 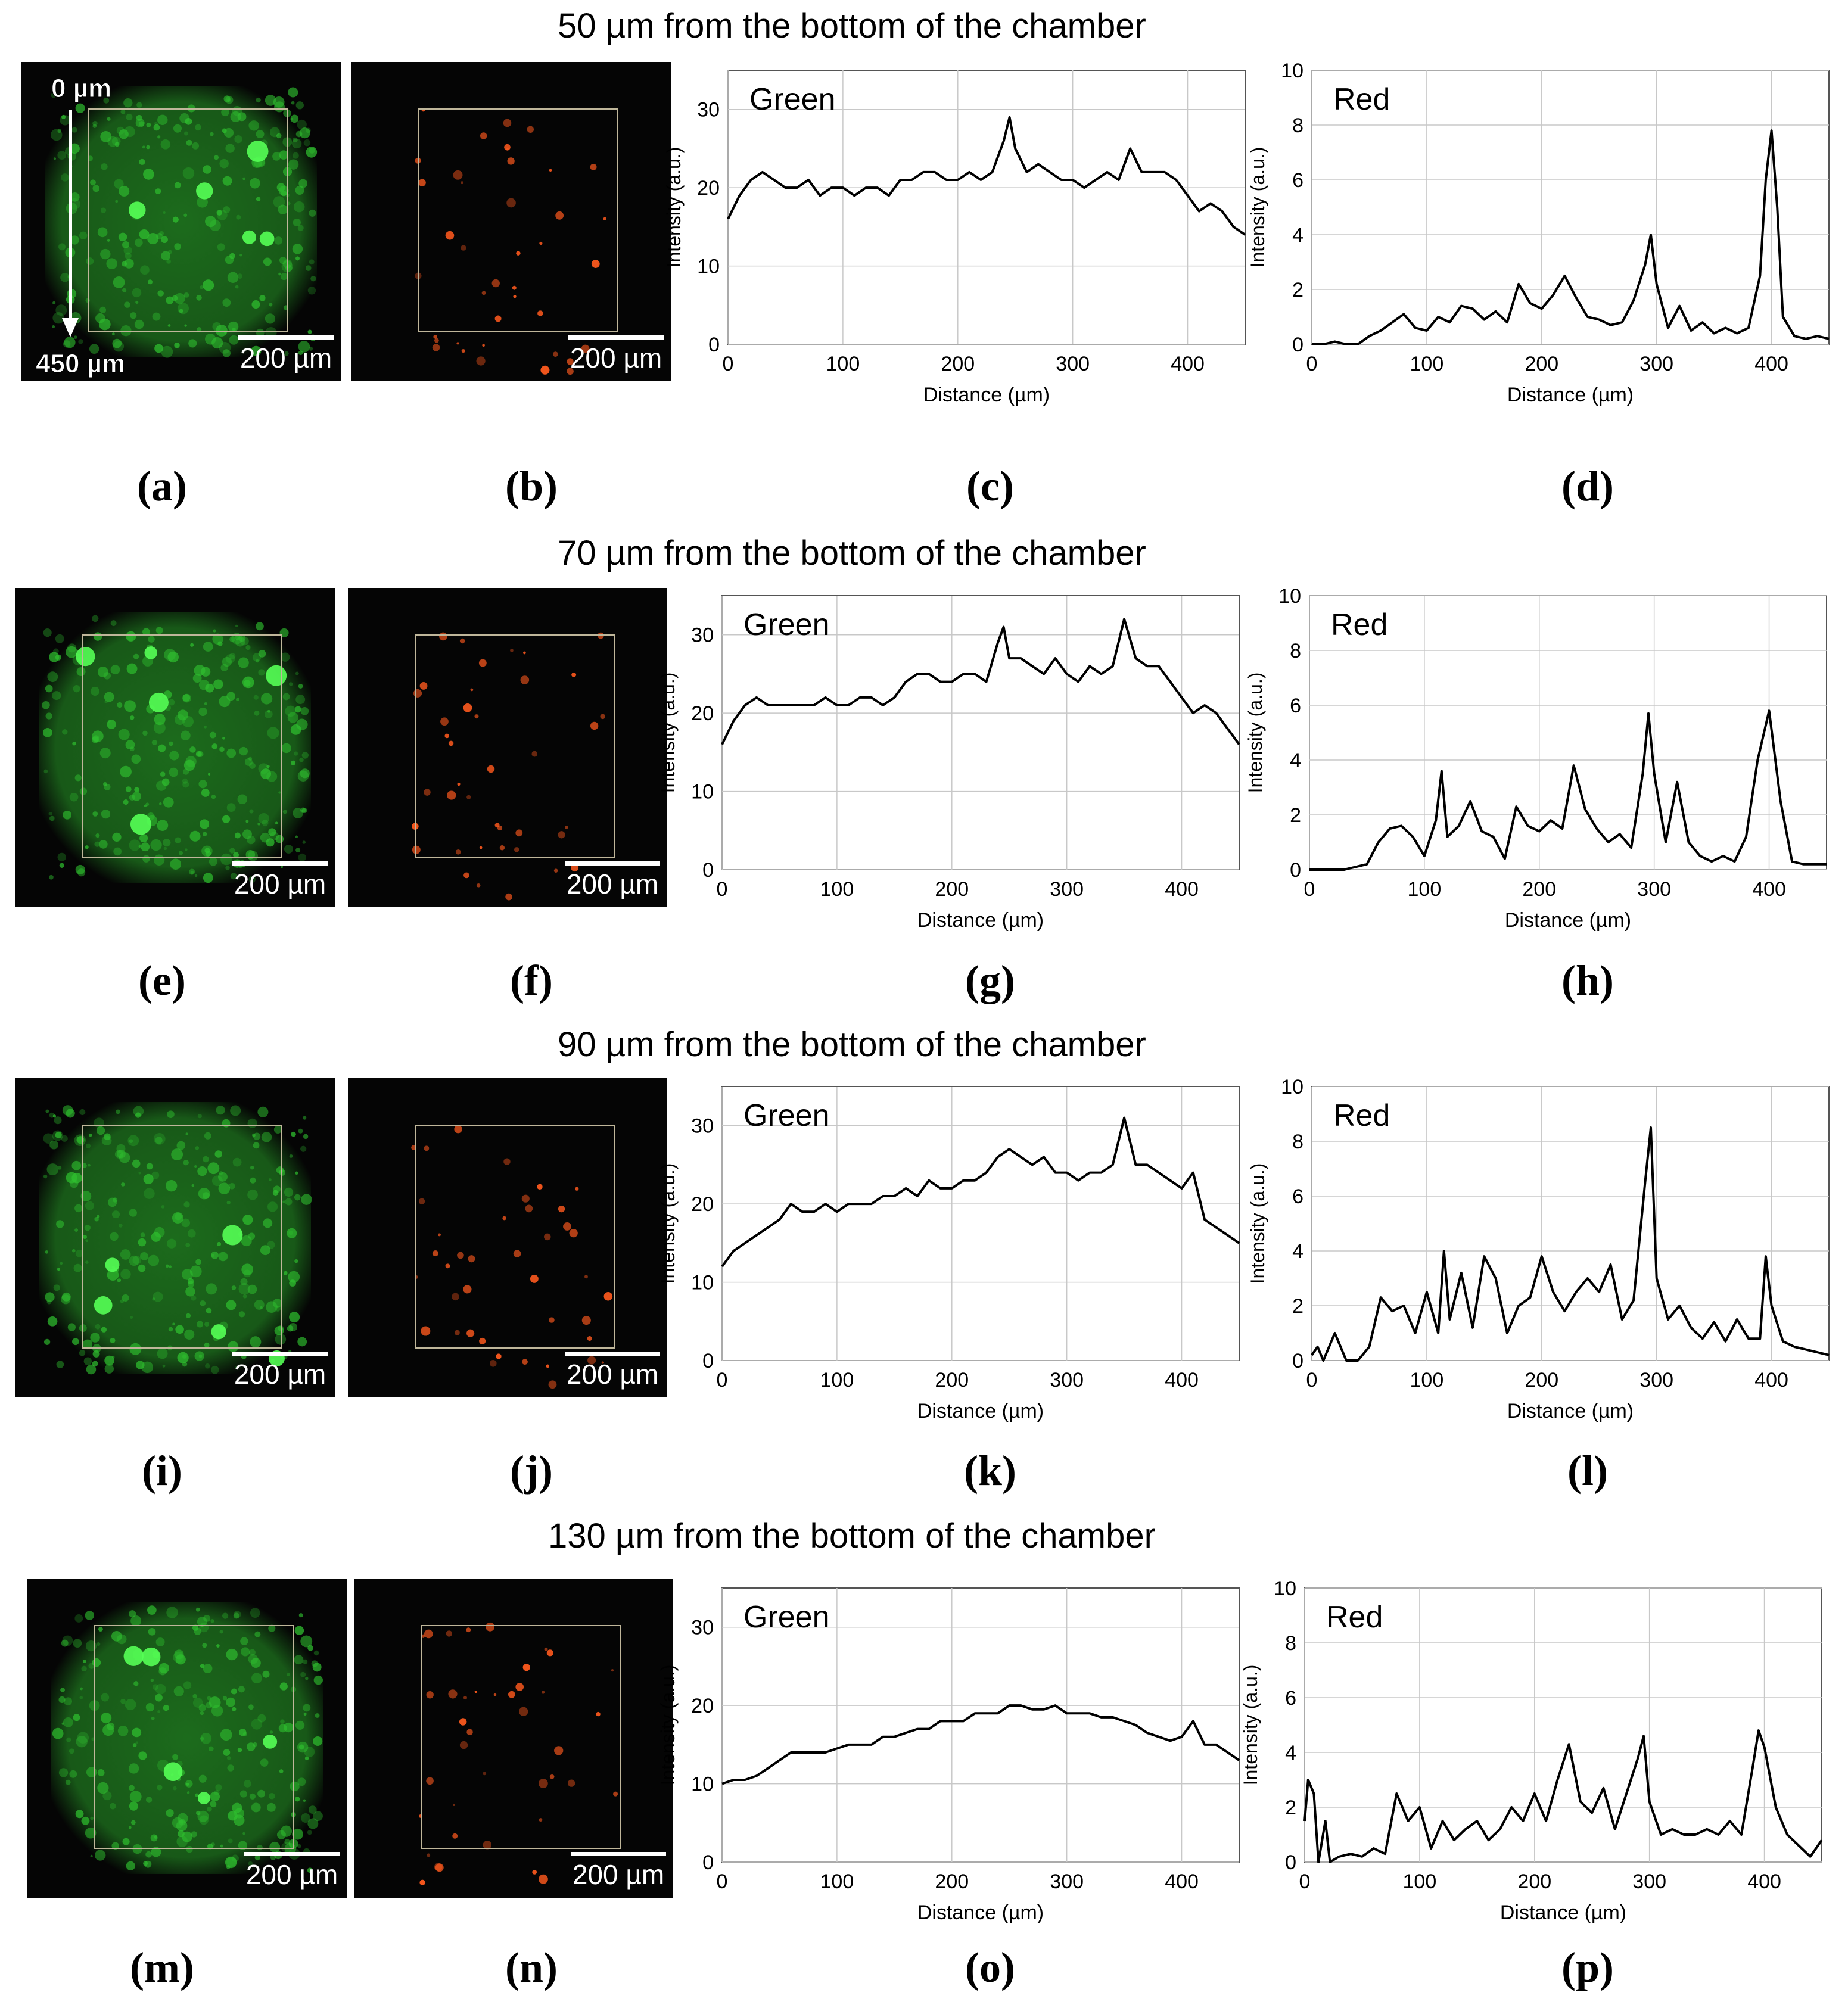 What do you see at coordinates (1539, 889) in the screenshot?
I see `x-tick-label: 200` at bounding box center [1539, 889].